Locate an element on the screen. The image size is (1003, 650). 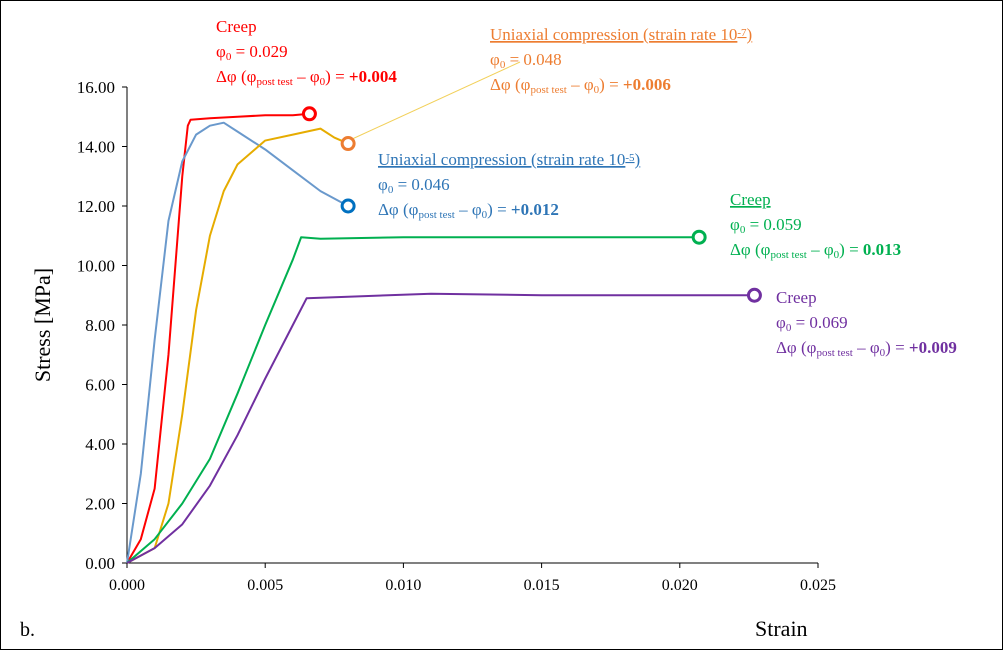
leader-line is located at coordinates (435, 101).